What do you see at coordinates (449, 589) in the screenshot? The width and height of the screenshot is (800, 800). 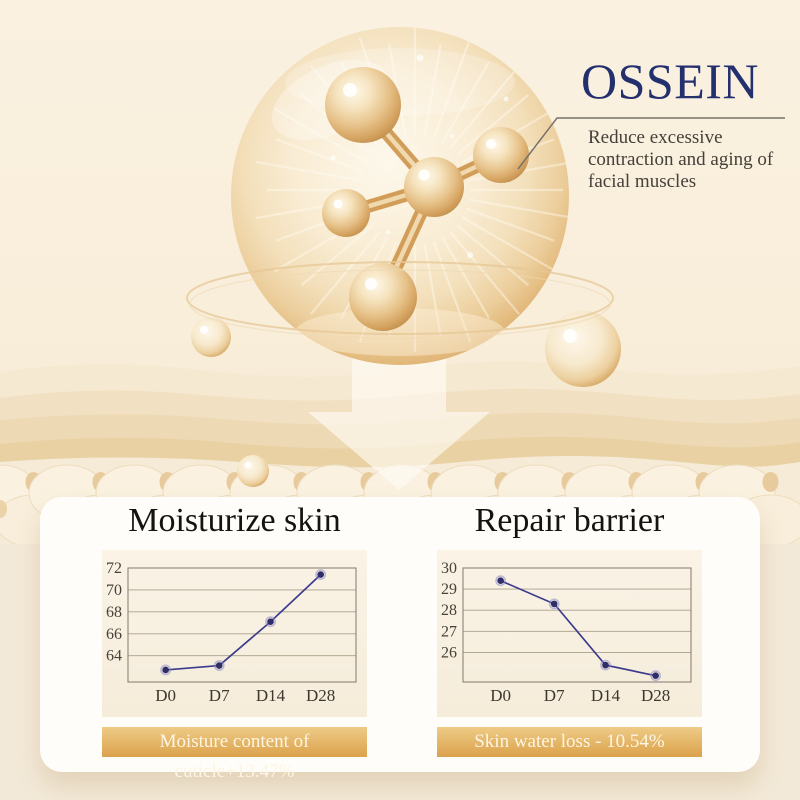 I see `y-tick-label: 29` at bounding box center [449, 589].